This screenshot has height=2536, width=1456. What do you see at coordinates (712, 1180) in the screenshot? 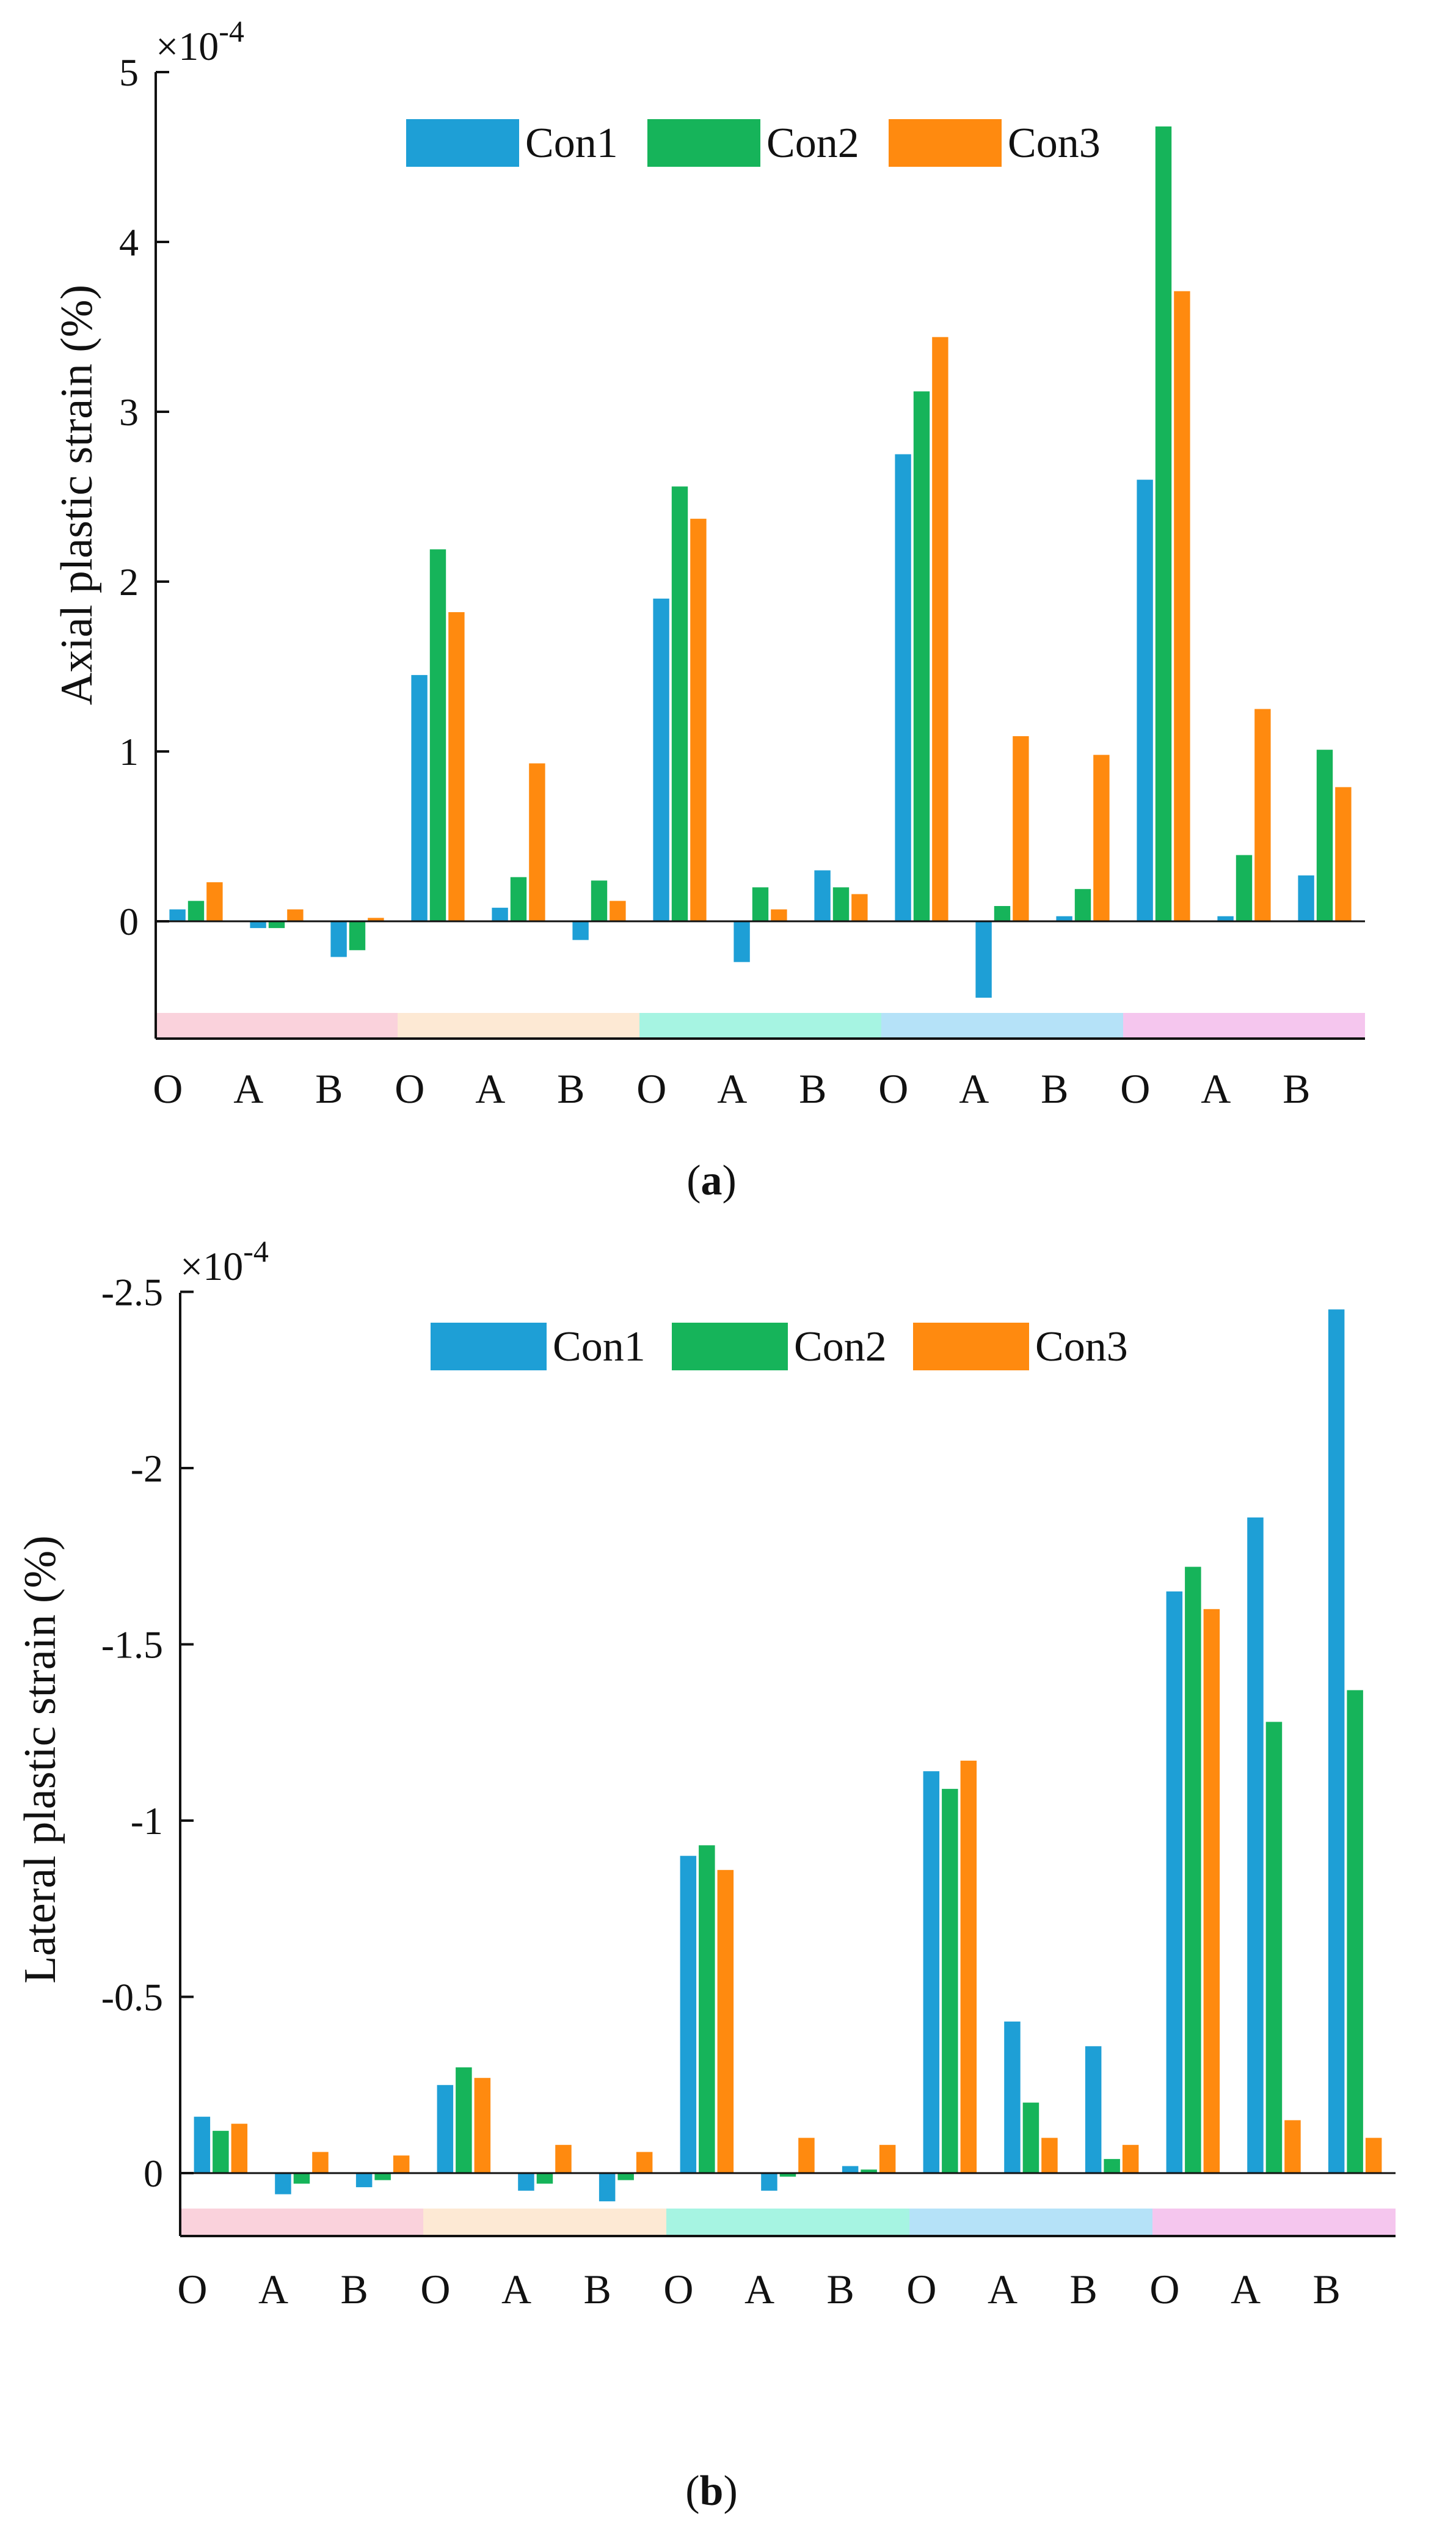
I see `caption-letter: a` at bounding box center [712, 1180].